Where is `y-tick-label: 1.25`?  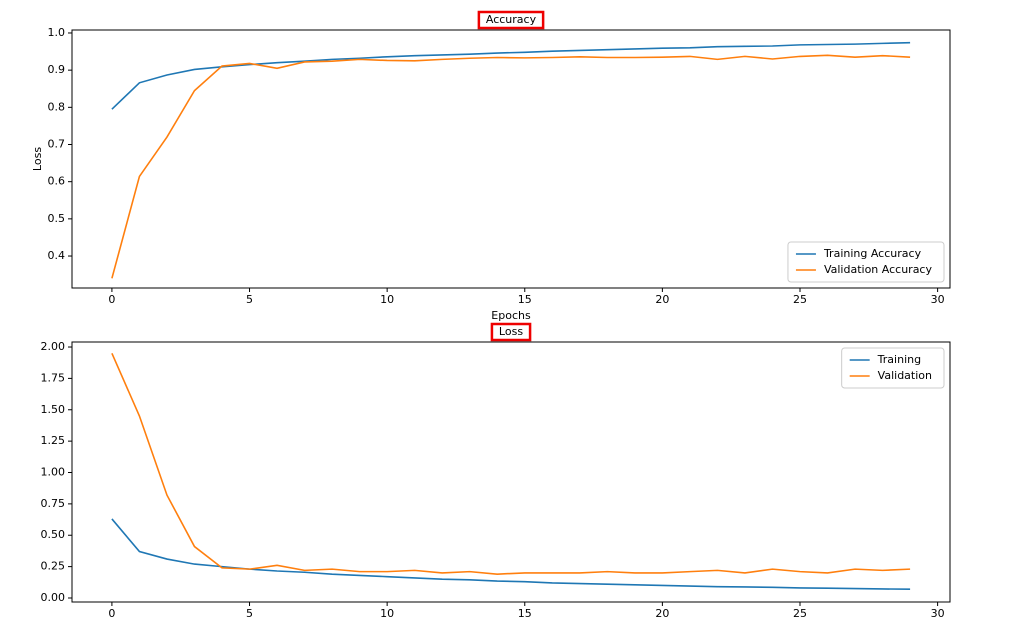
y-tick-label: 1.25 is located at coordinates (53, 440).